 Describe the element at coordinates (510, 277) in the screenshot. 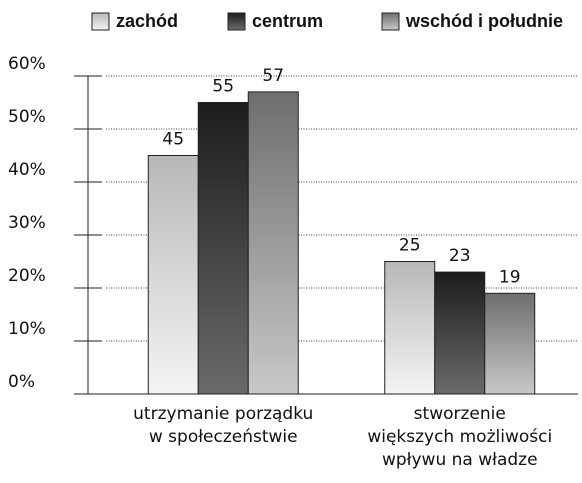

I see `data-label: 19` at that location.